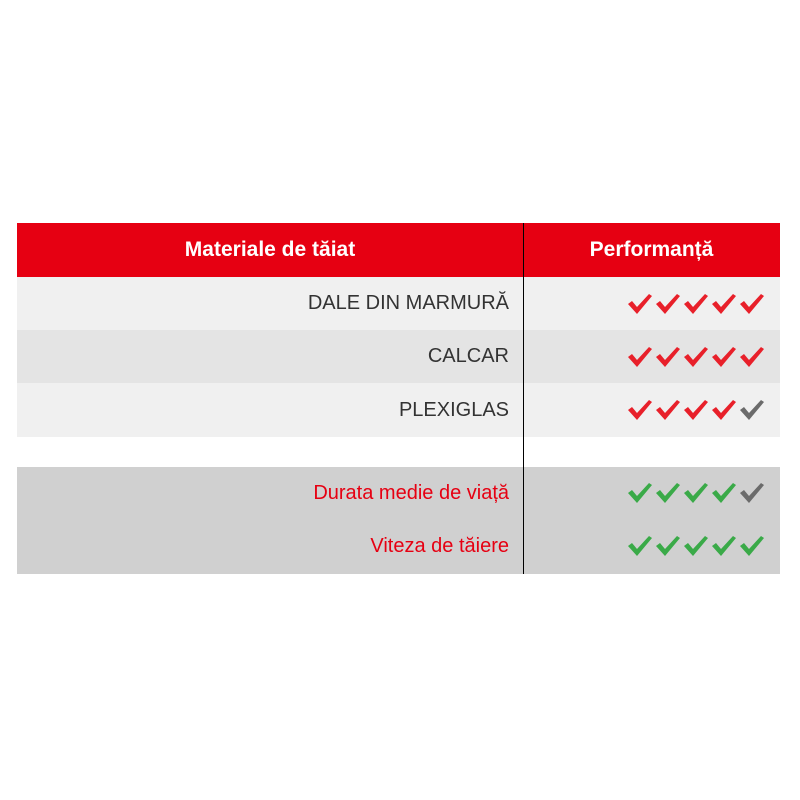 Image resolution: width=800 pixels, height=800 pixels. I want to click on table-row: DALE DIN MARMURĂ, so click(398, 303).